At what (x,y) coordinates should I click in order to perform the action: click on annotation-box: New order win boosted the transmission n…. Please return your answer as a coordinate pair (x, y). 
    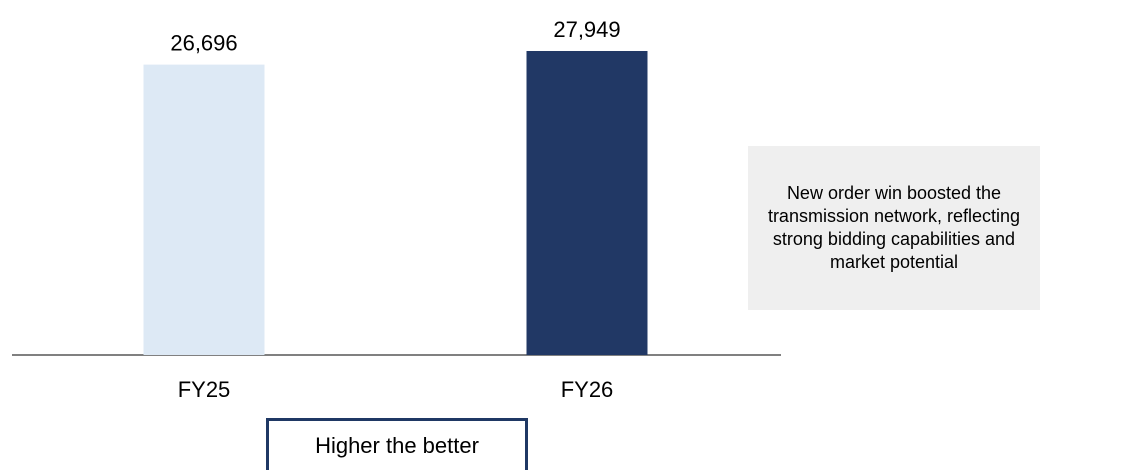
    Looking at the image, I should click on (894, 228).